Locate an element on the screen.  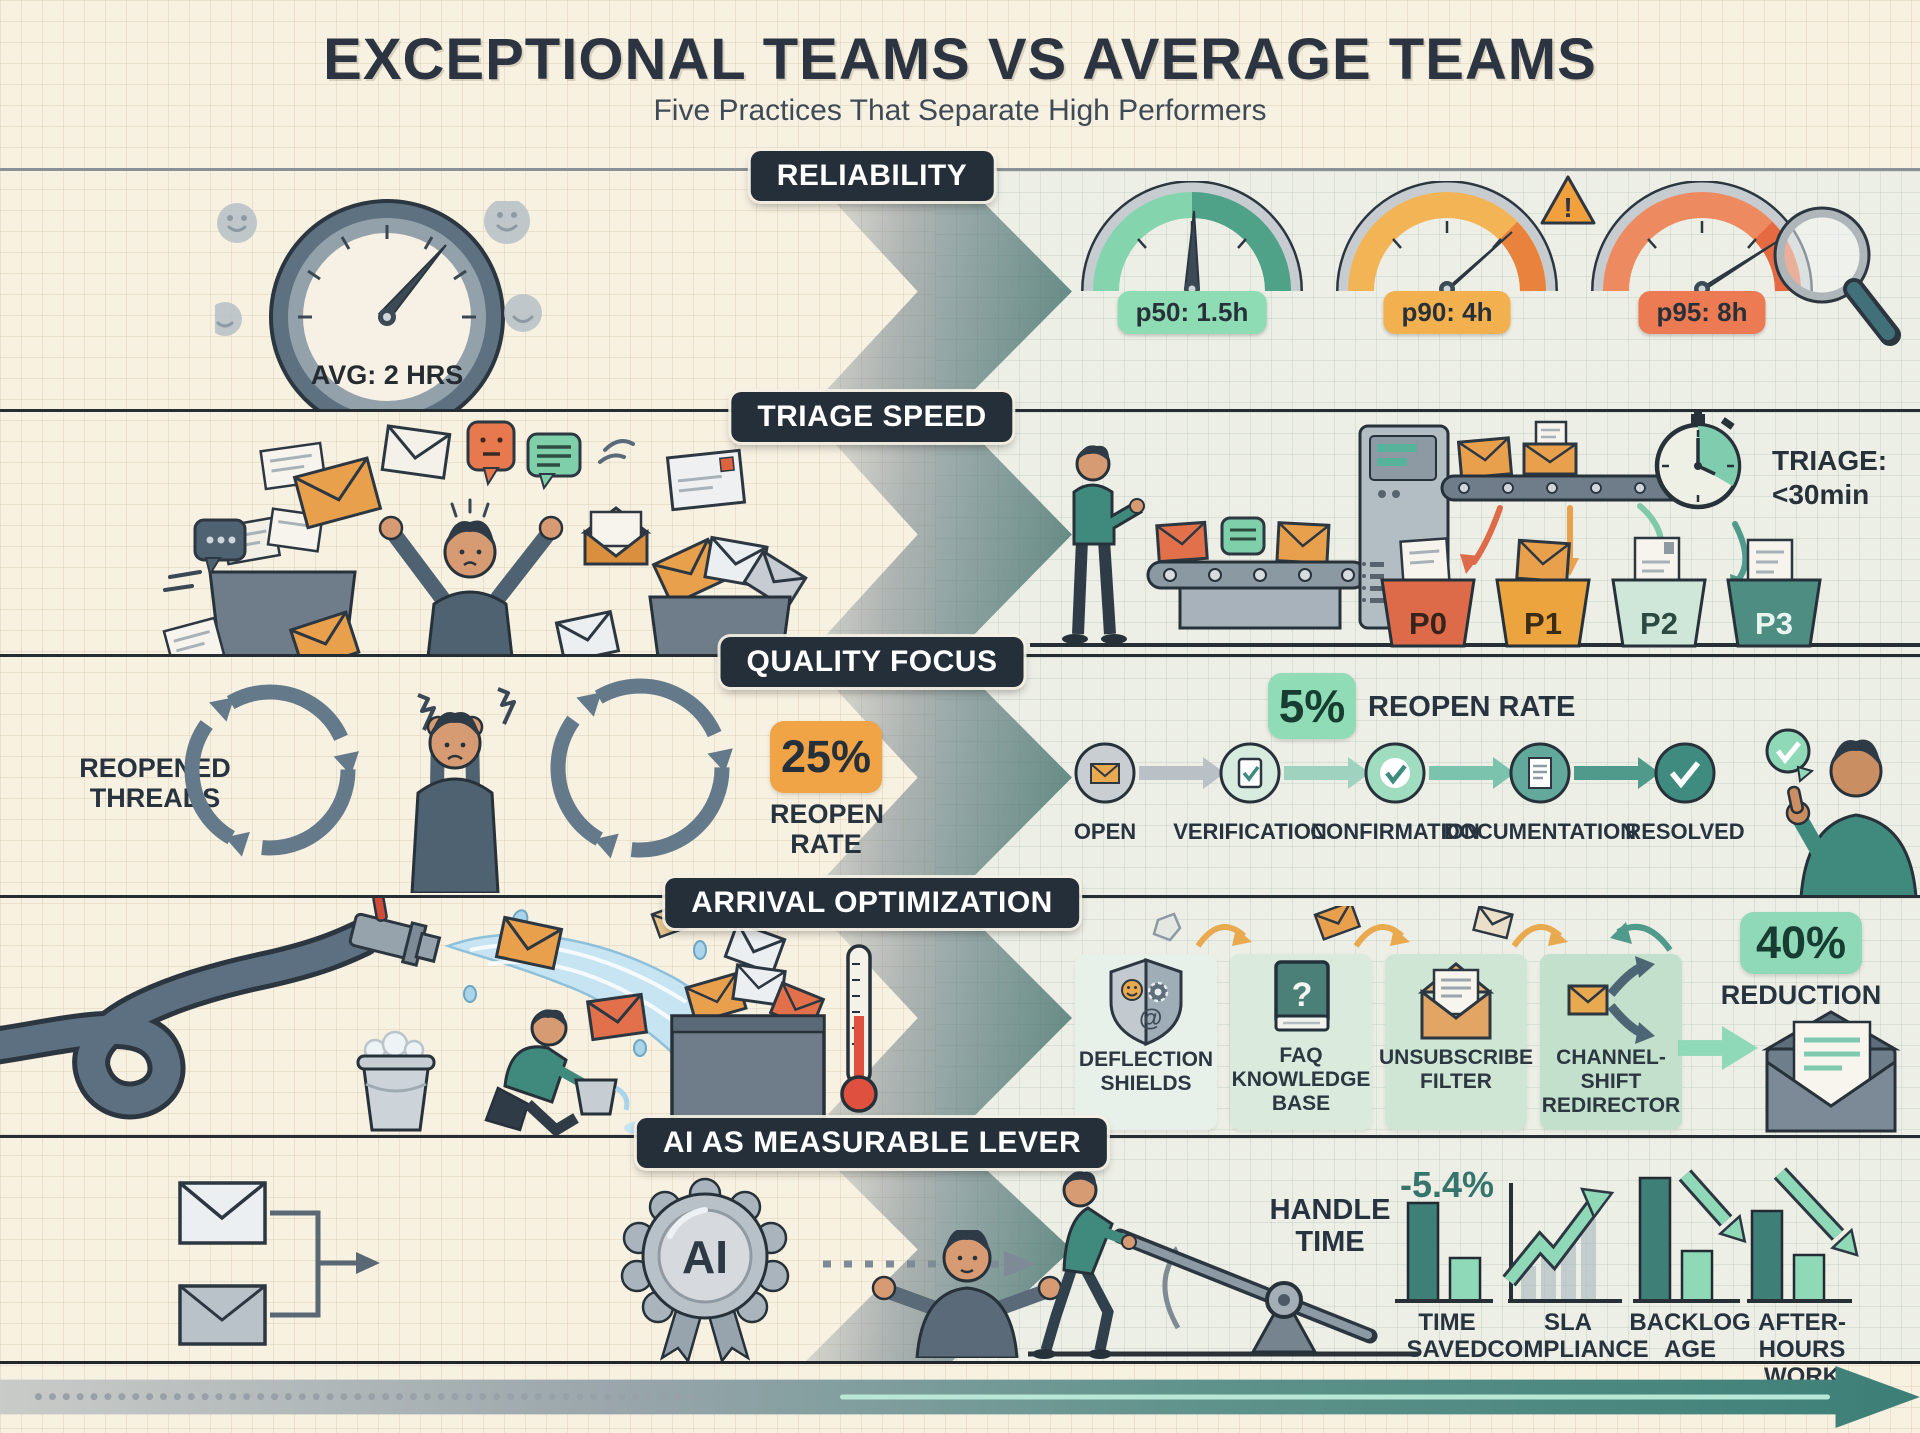
chart-after-hours is located at coordinates (1803, 1235).